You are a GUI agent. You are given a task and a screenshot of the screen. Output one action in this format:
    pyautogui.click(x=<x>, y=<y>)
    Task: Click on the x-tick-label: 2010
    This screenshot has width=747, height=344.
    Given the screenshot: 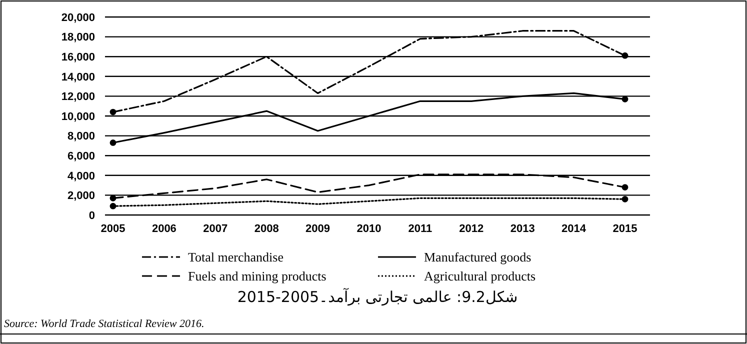 What is the action you would take?
    pyautogui.click(x=369, y=229)
    